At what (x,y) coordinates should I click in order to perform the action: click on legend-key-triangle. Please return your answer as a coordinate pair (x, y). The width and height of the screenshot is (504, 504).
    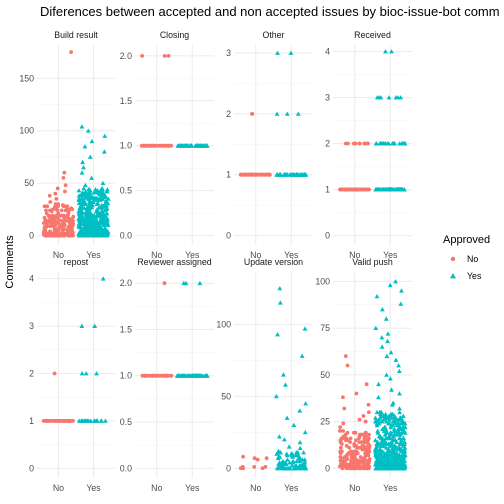
    Looking at the image, I should click on (453, 276).